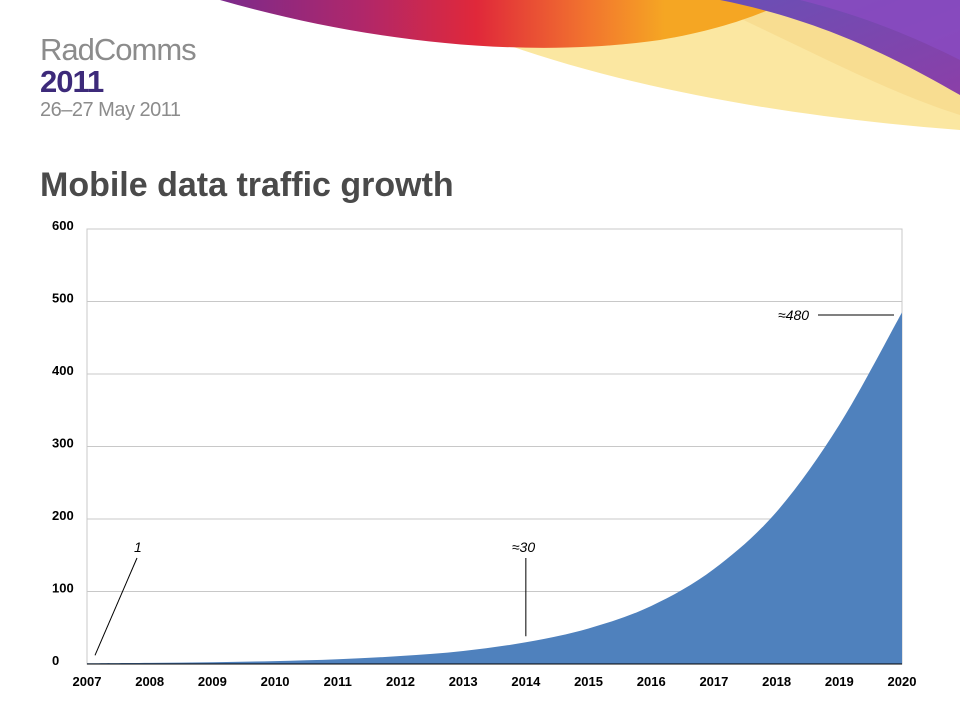 The width and height of the screenshot is (960, 720). What do you see at coordinates (118, 49) in the screenshot?
I see `logo-name: RadComms` at bounding box center [118, 49].